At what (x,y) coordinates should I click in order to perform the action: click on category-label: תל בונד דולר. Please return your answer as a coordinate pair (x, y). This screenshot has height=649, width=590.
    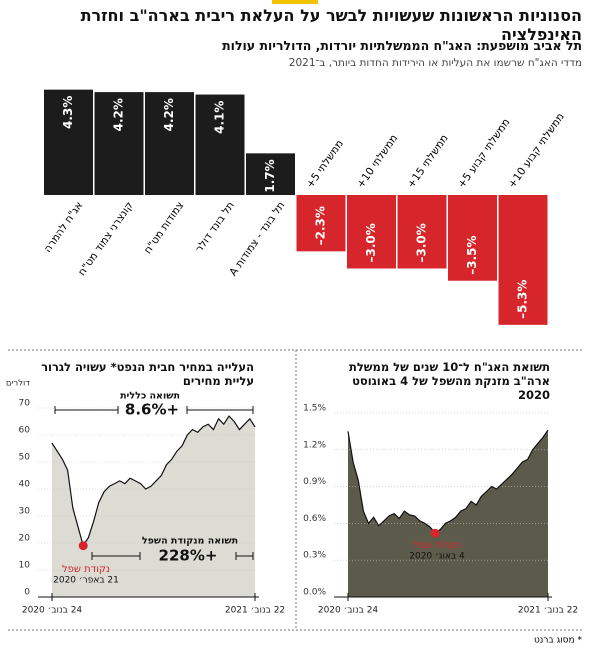
    Looking at the image, I should click on (215, 227).